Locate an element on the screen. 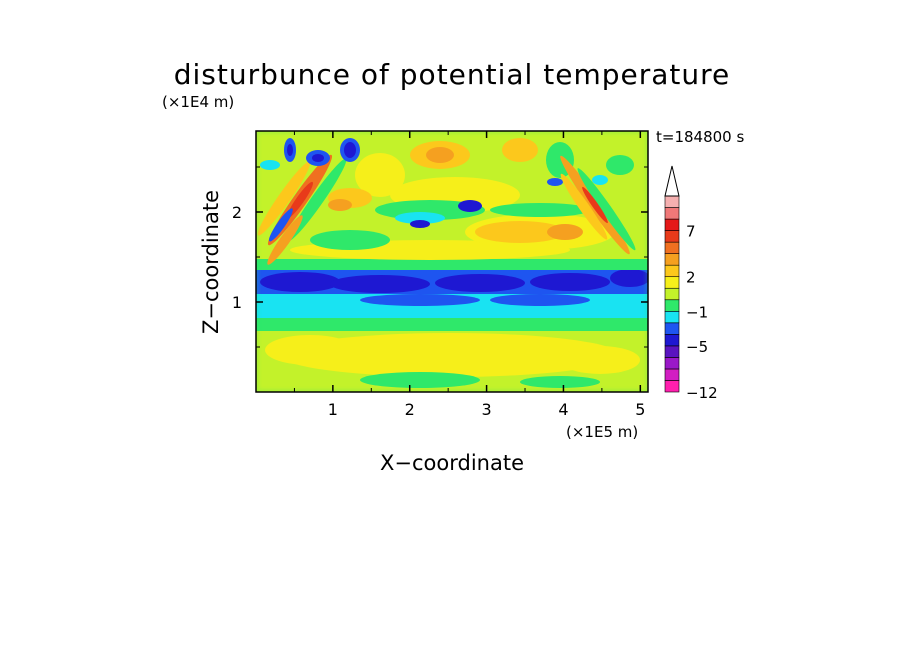 The image size is (904, 658). colorbar-tick-label: −12 is located at coordinates (702, 393).